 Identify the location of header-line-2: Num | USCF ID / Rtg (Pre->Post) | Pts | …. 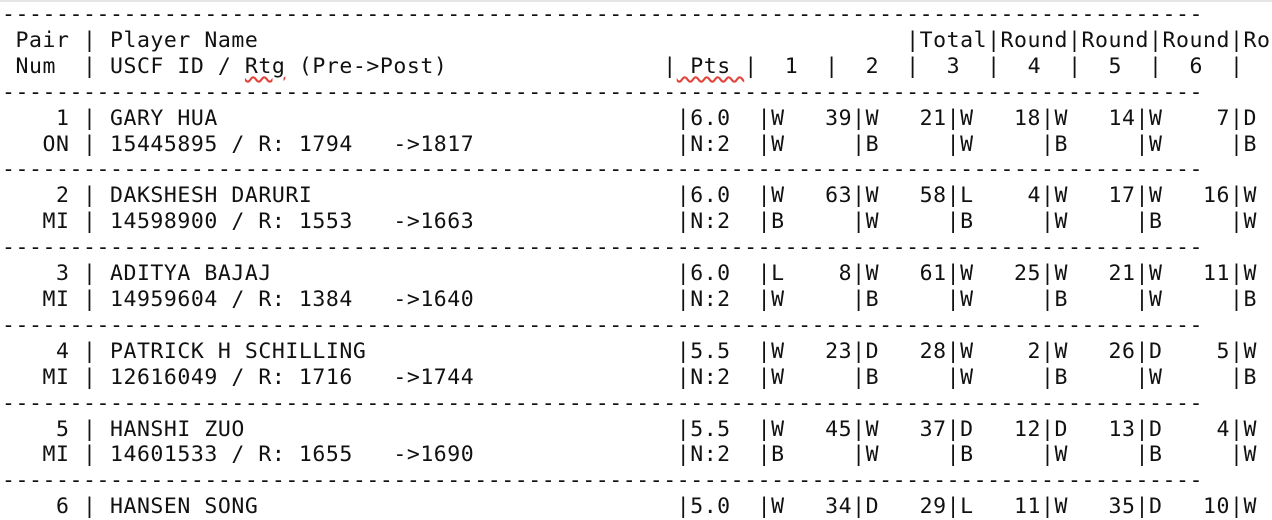
(637, 66).